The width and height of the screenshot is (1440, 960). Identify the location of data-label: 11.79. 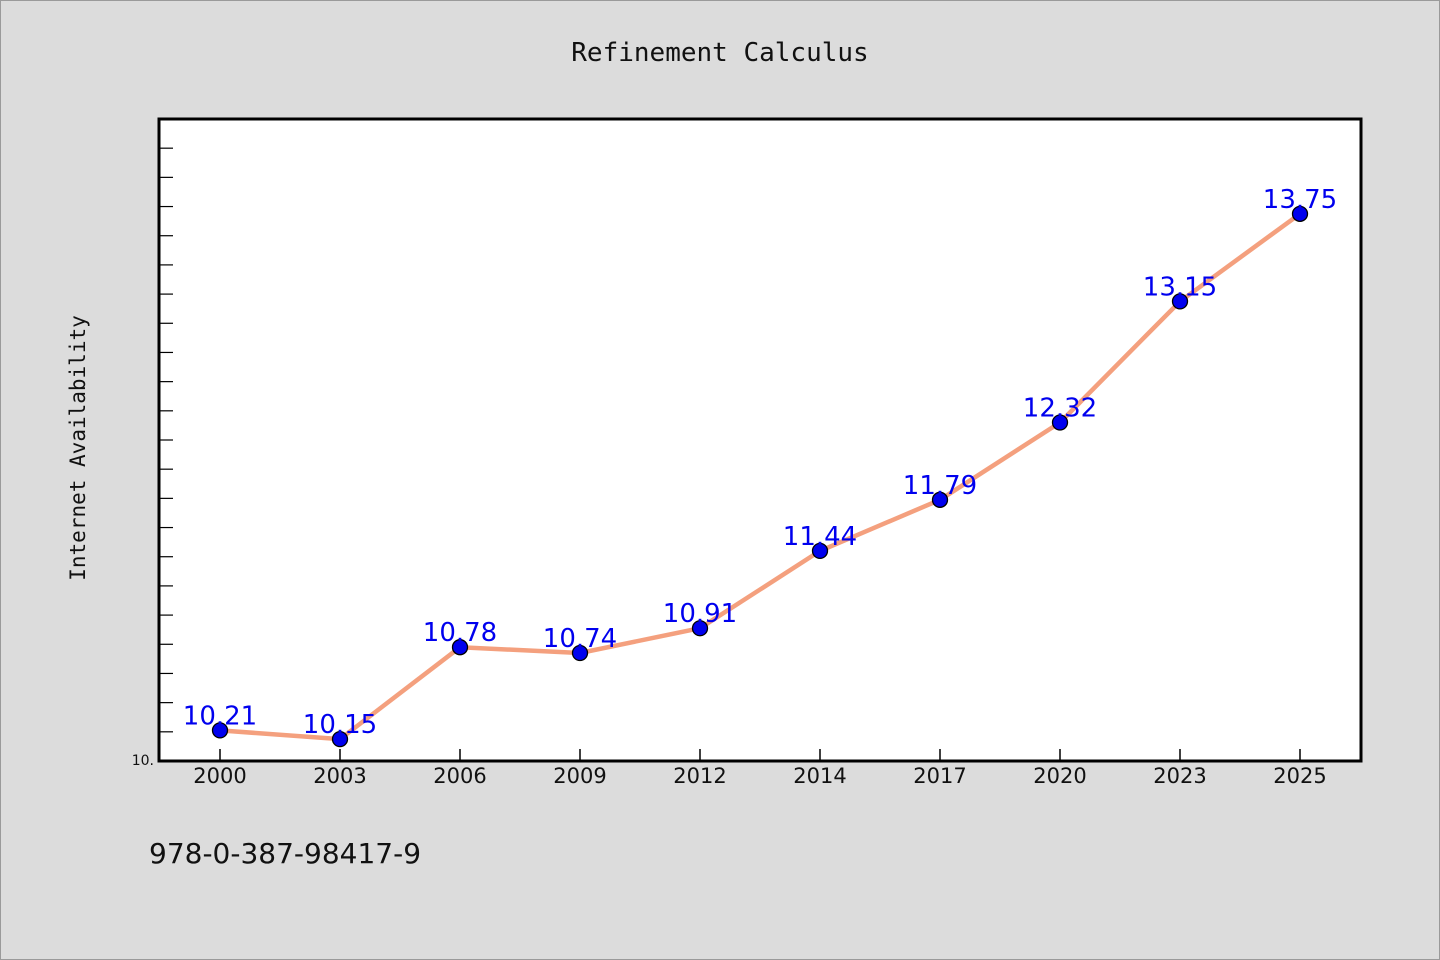
(940, 486).